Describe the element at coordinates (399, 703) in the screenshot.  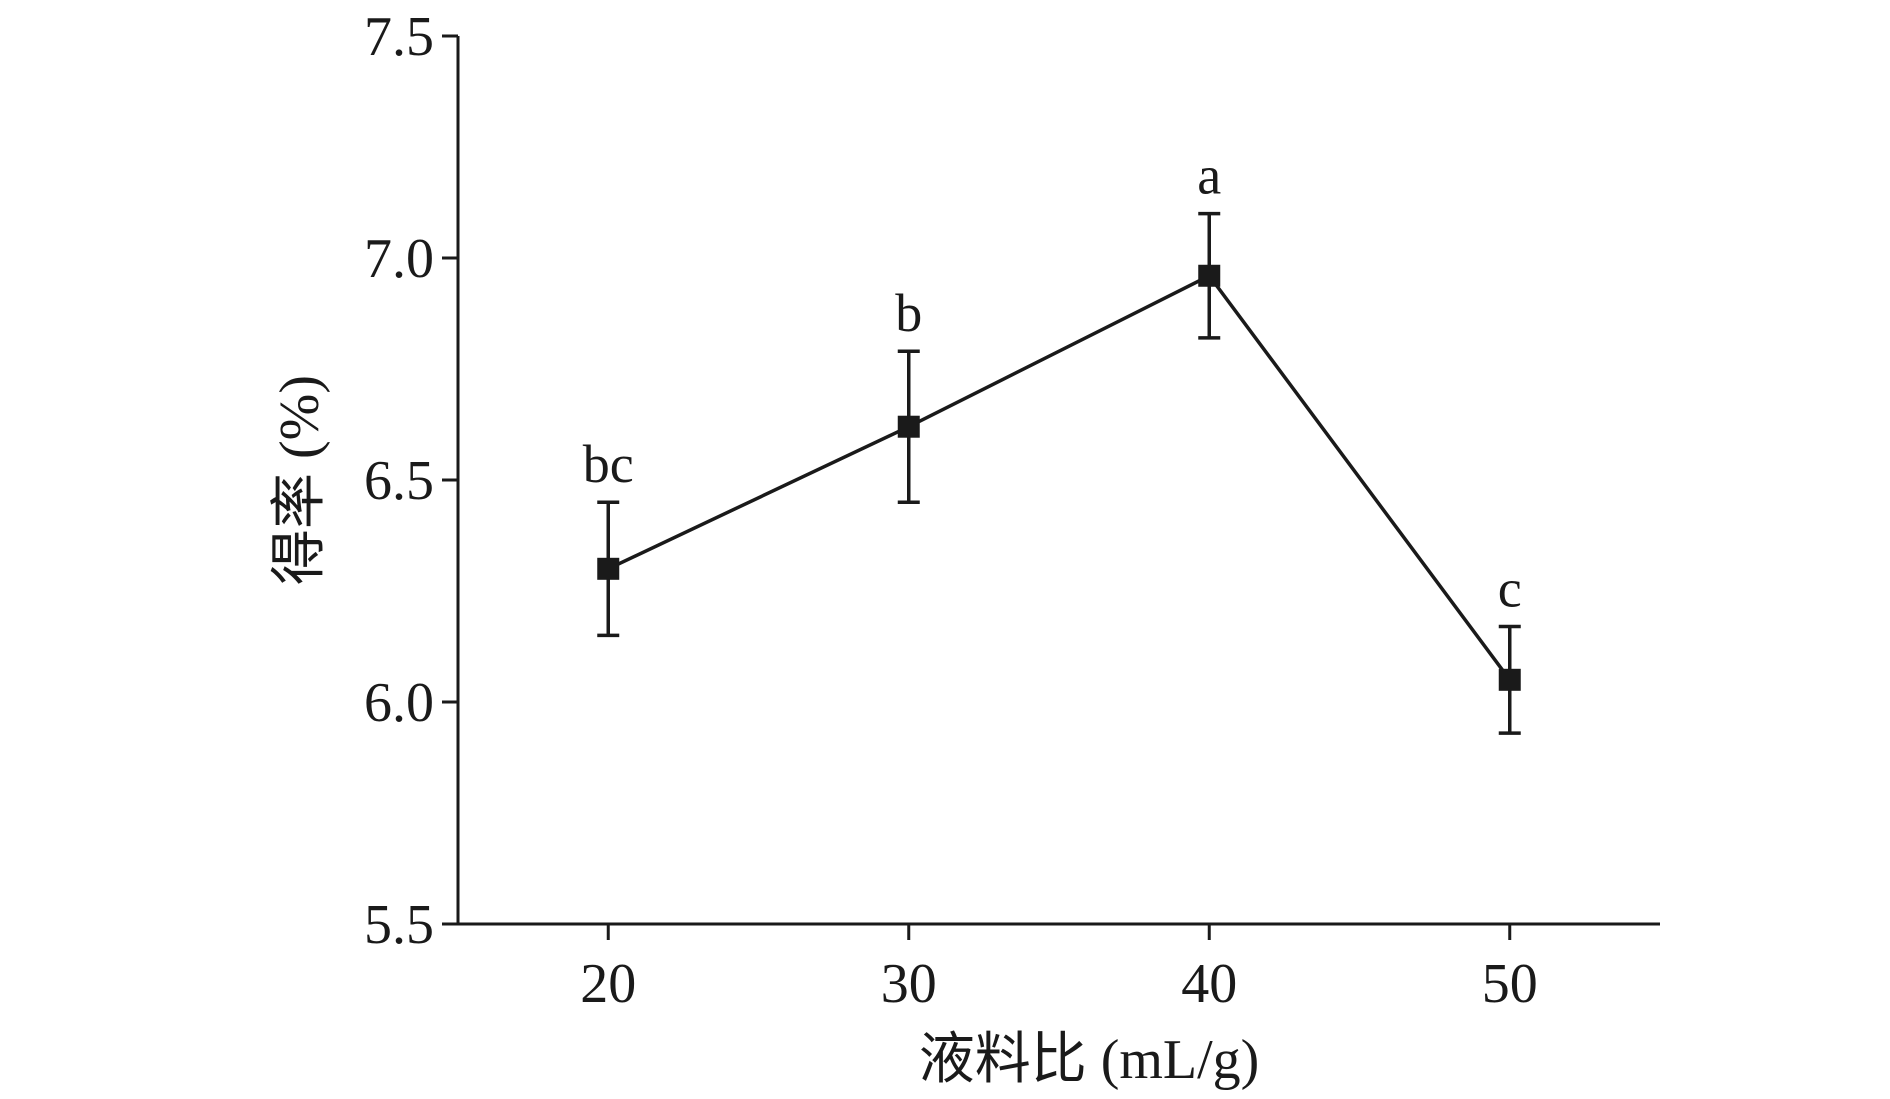
I see `y-tick-label: 6.0` at that location.